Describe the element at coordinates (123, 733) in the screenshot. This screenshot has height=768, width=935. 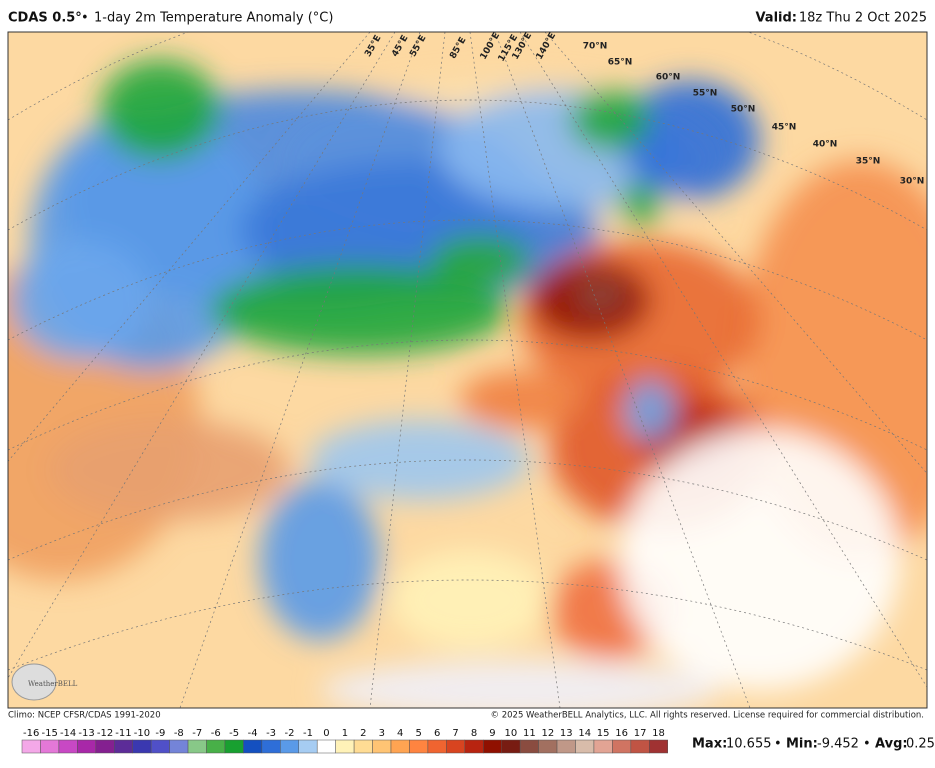
I see `colorbar-label: -11` at that location.